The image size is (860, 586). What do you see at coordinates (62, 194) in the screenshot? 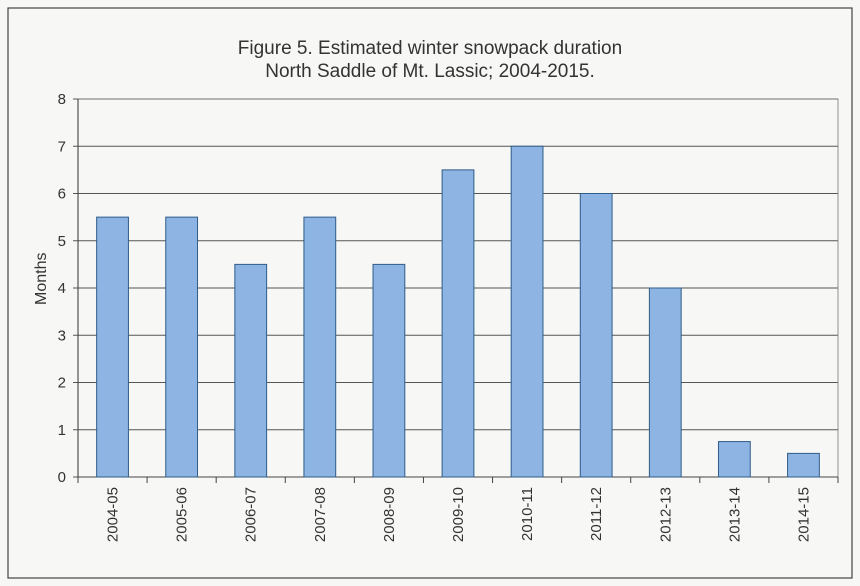
I see `y-tick-label: 6` at bounding box center [62, 194].